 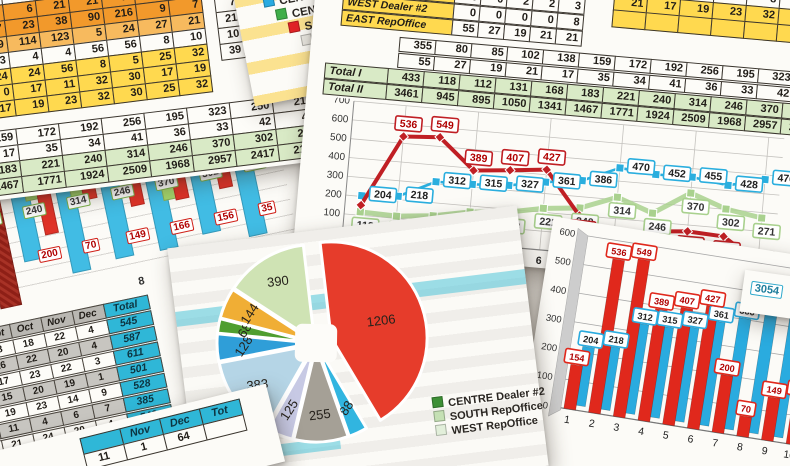 What do you see at coordinates (440, 97) in the screenshot?
I see `table-cell: 945` at bounding box center [440, 97].